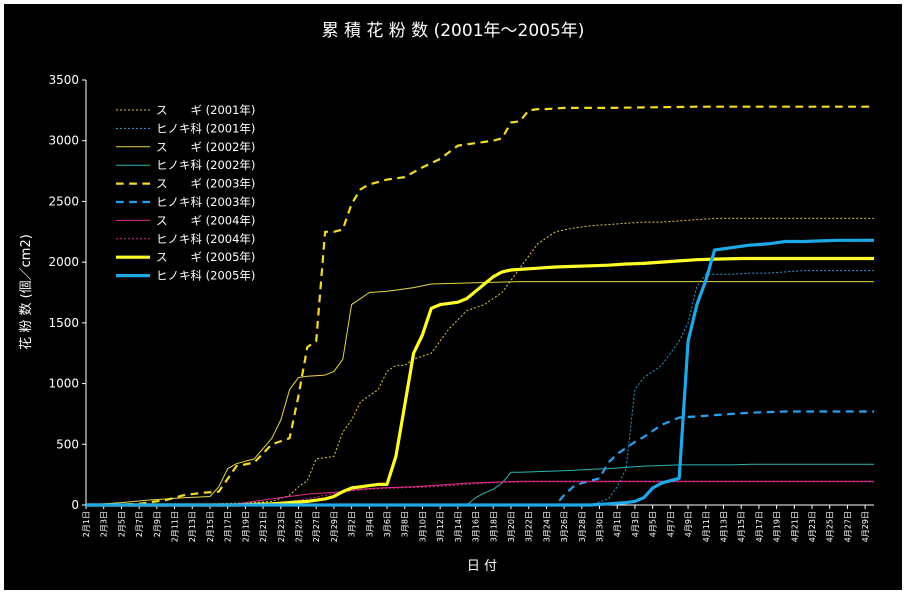 Image resolution: width=906 pixels, height=594 pixels. I want to click on x-tick-label: 3月20日, so click(511, 526).